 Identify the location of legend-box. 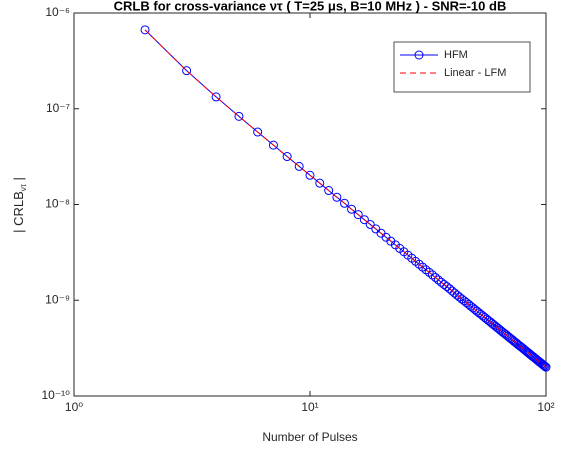
(462, 67).